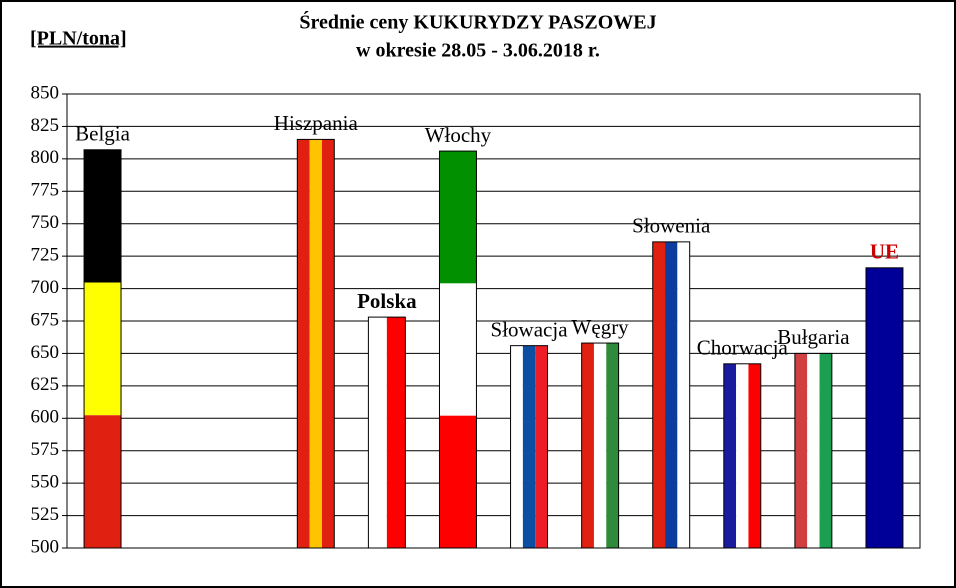 The width and height of the screenshot is (956, 588). What do you see at coordinates (45, 125) in the screenshot?
I see `y-tick-label: 825` at bounding box center [45, 125].